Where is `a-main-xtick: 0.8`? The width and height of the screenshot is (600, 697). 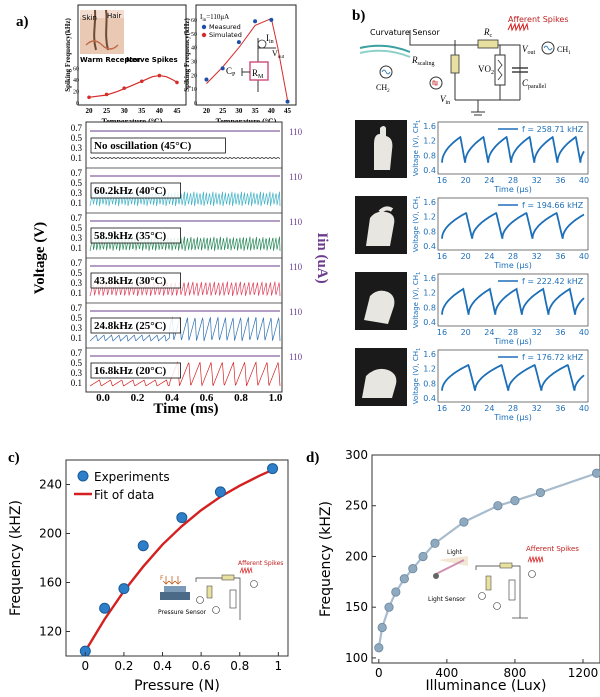 a-main-xtick: 0.8 is located at coordinates (241, 398).